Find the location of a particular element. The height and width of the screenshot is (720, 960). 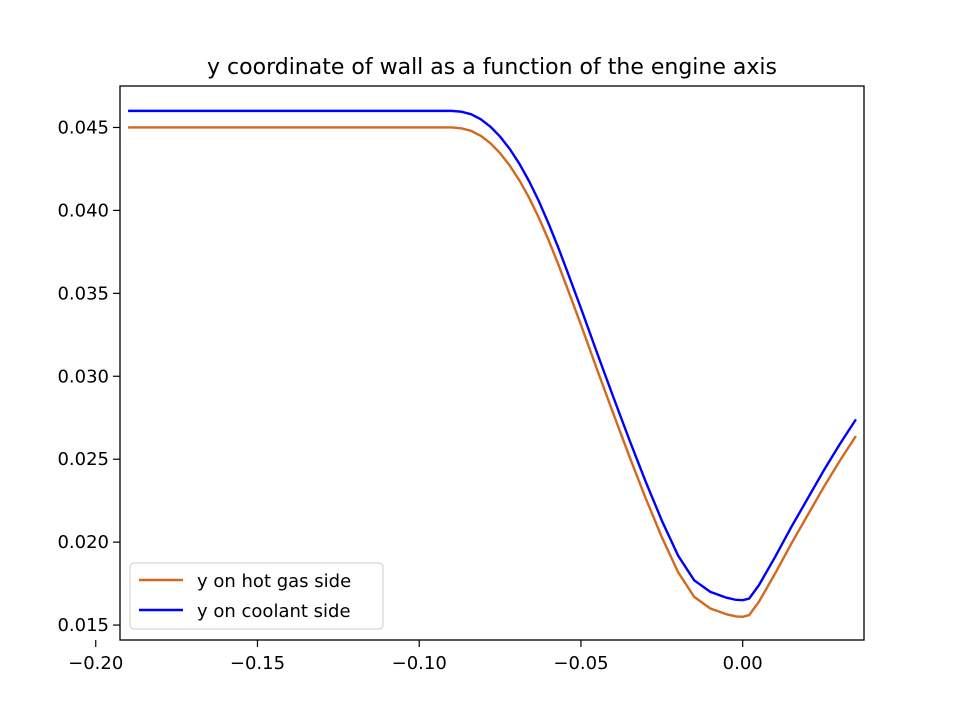

x-tick-label: −0.10 is located at coordinates (419, 663).